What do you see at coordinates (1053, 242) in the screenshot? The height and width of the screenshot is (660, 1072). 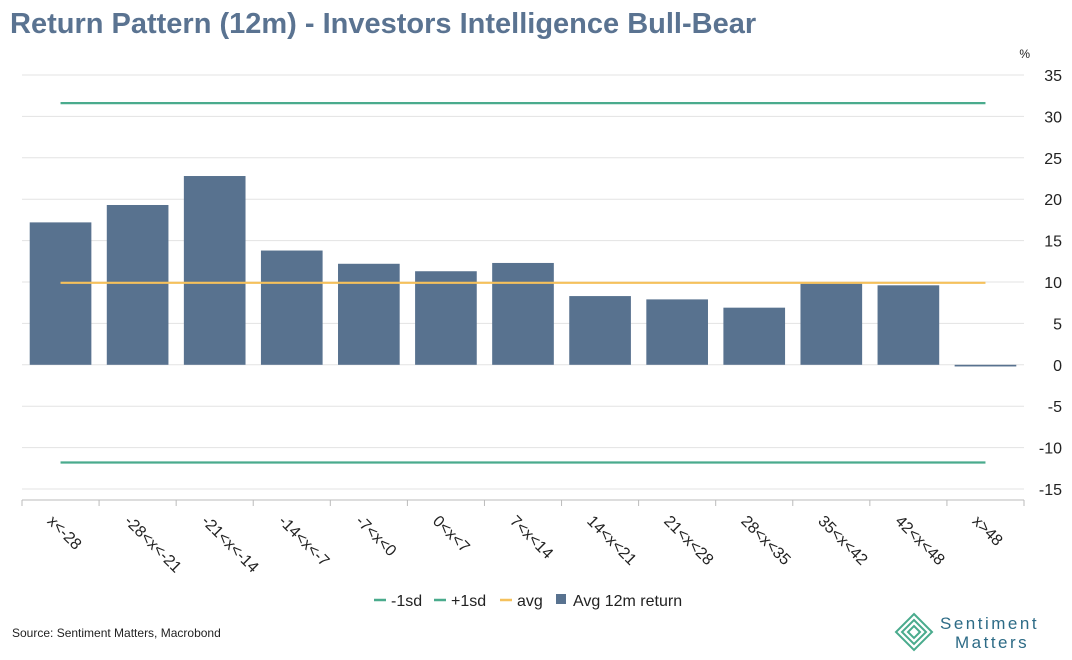 I see `y-tick-label: 15` at bounding box center [1053, 242].